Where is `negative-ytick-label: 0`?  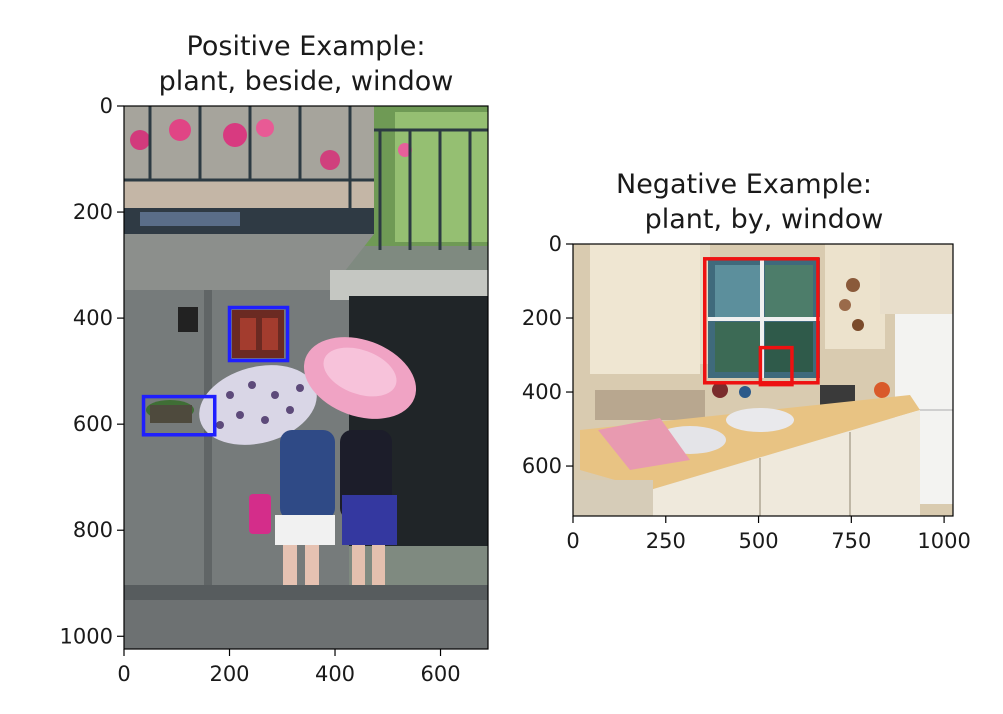
negative-ytick-label: 0 is located at coordinates (555, 244).